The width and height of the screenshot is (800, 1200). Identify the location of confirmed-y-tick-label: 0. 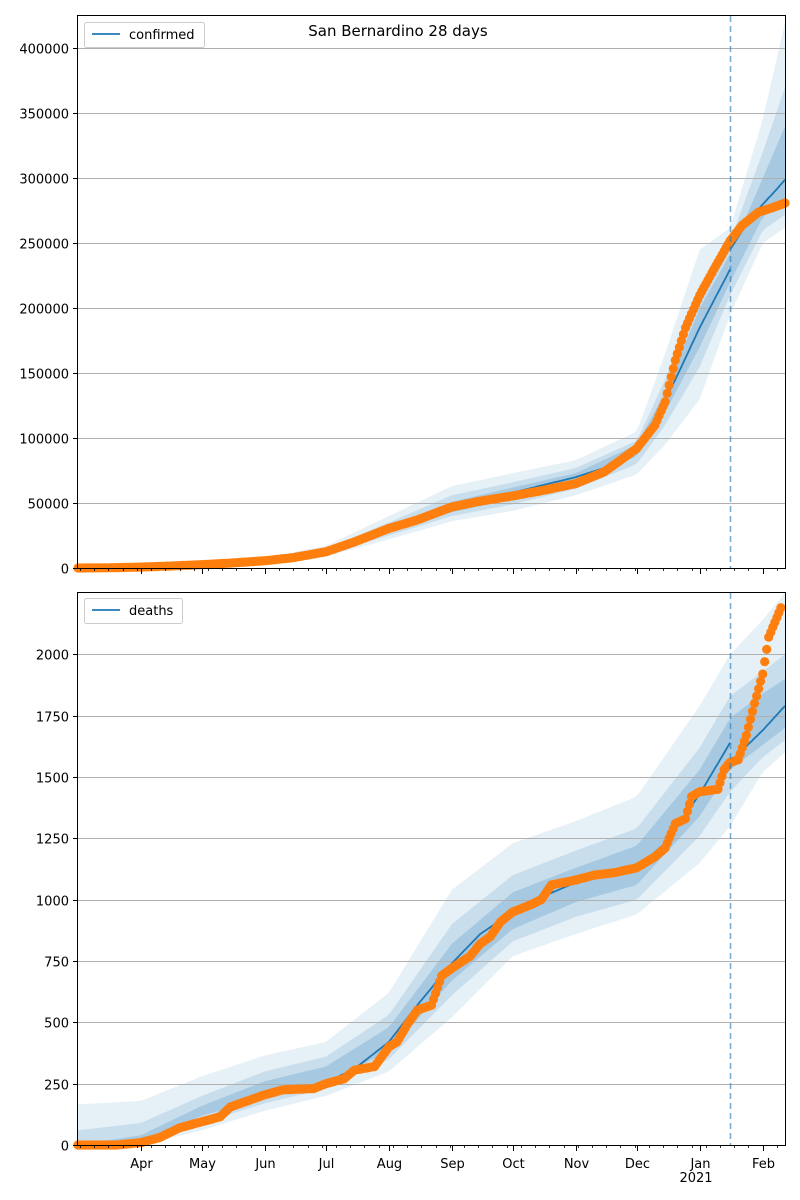
(65, 570).